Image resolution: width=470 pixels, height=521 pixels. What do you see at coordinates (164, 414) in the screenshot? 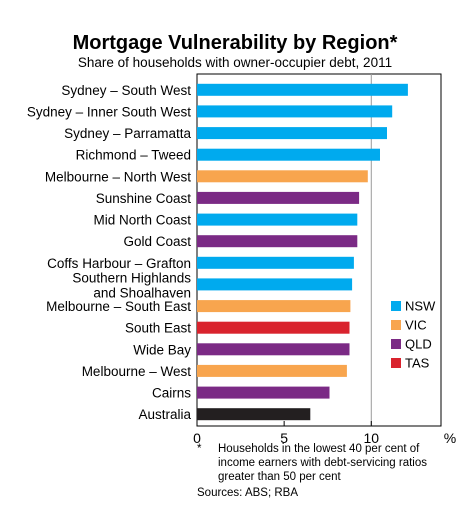
I see `category-label: Australia` at bounding box center [164, 414].